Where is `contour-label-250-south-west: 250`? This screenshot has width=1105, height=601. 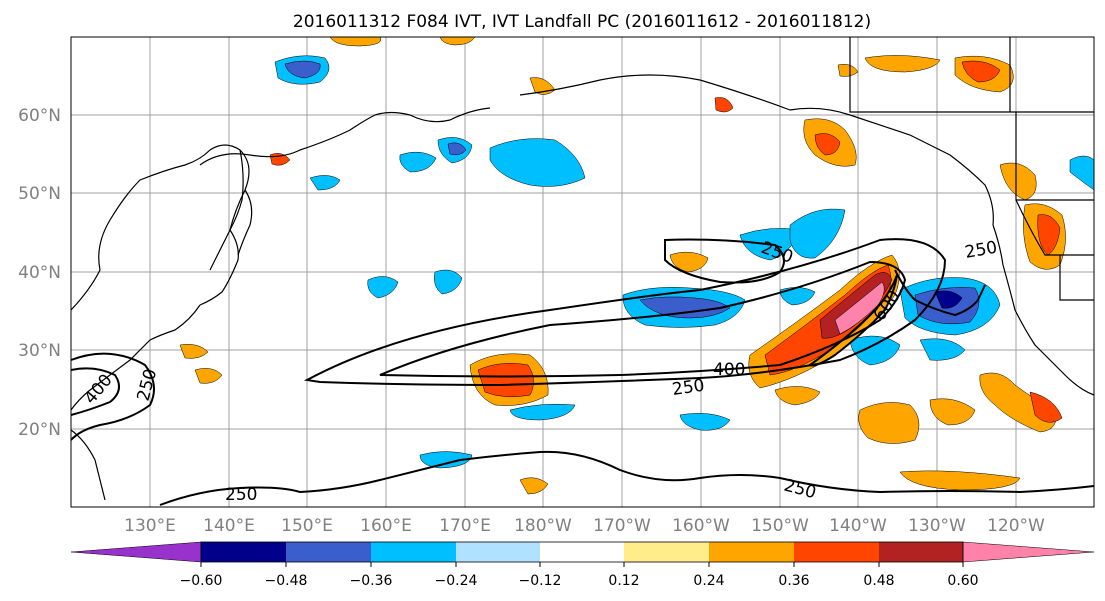 contour-label-250-south-west: 250 is located at coordinates (241, 495).